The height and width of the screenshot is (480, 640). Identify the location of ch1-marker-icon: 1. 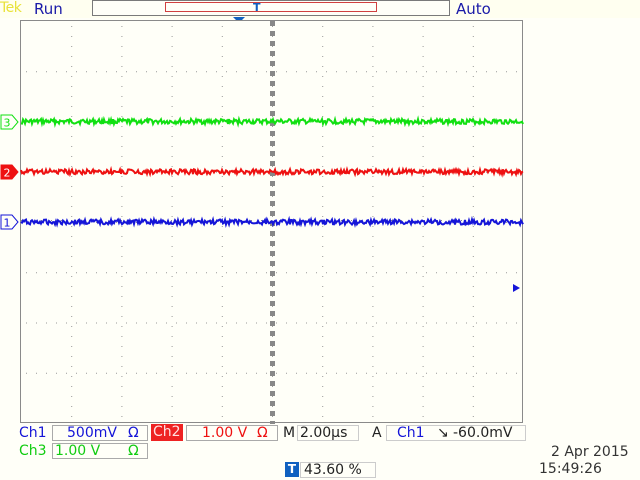
(9, 222).